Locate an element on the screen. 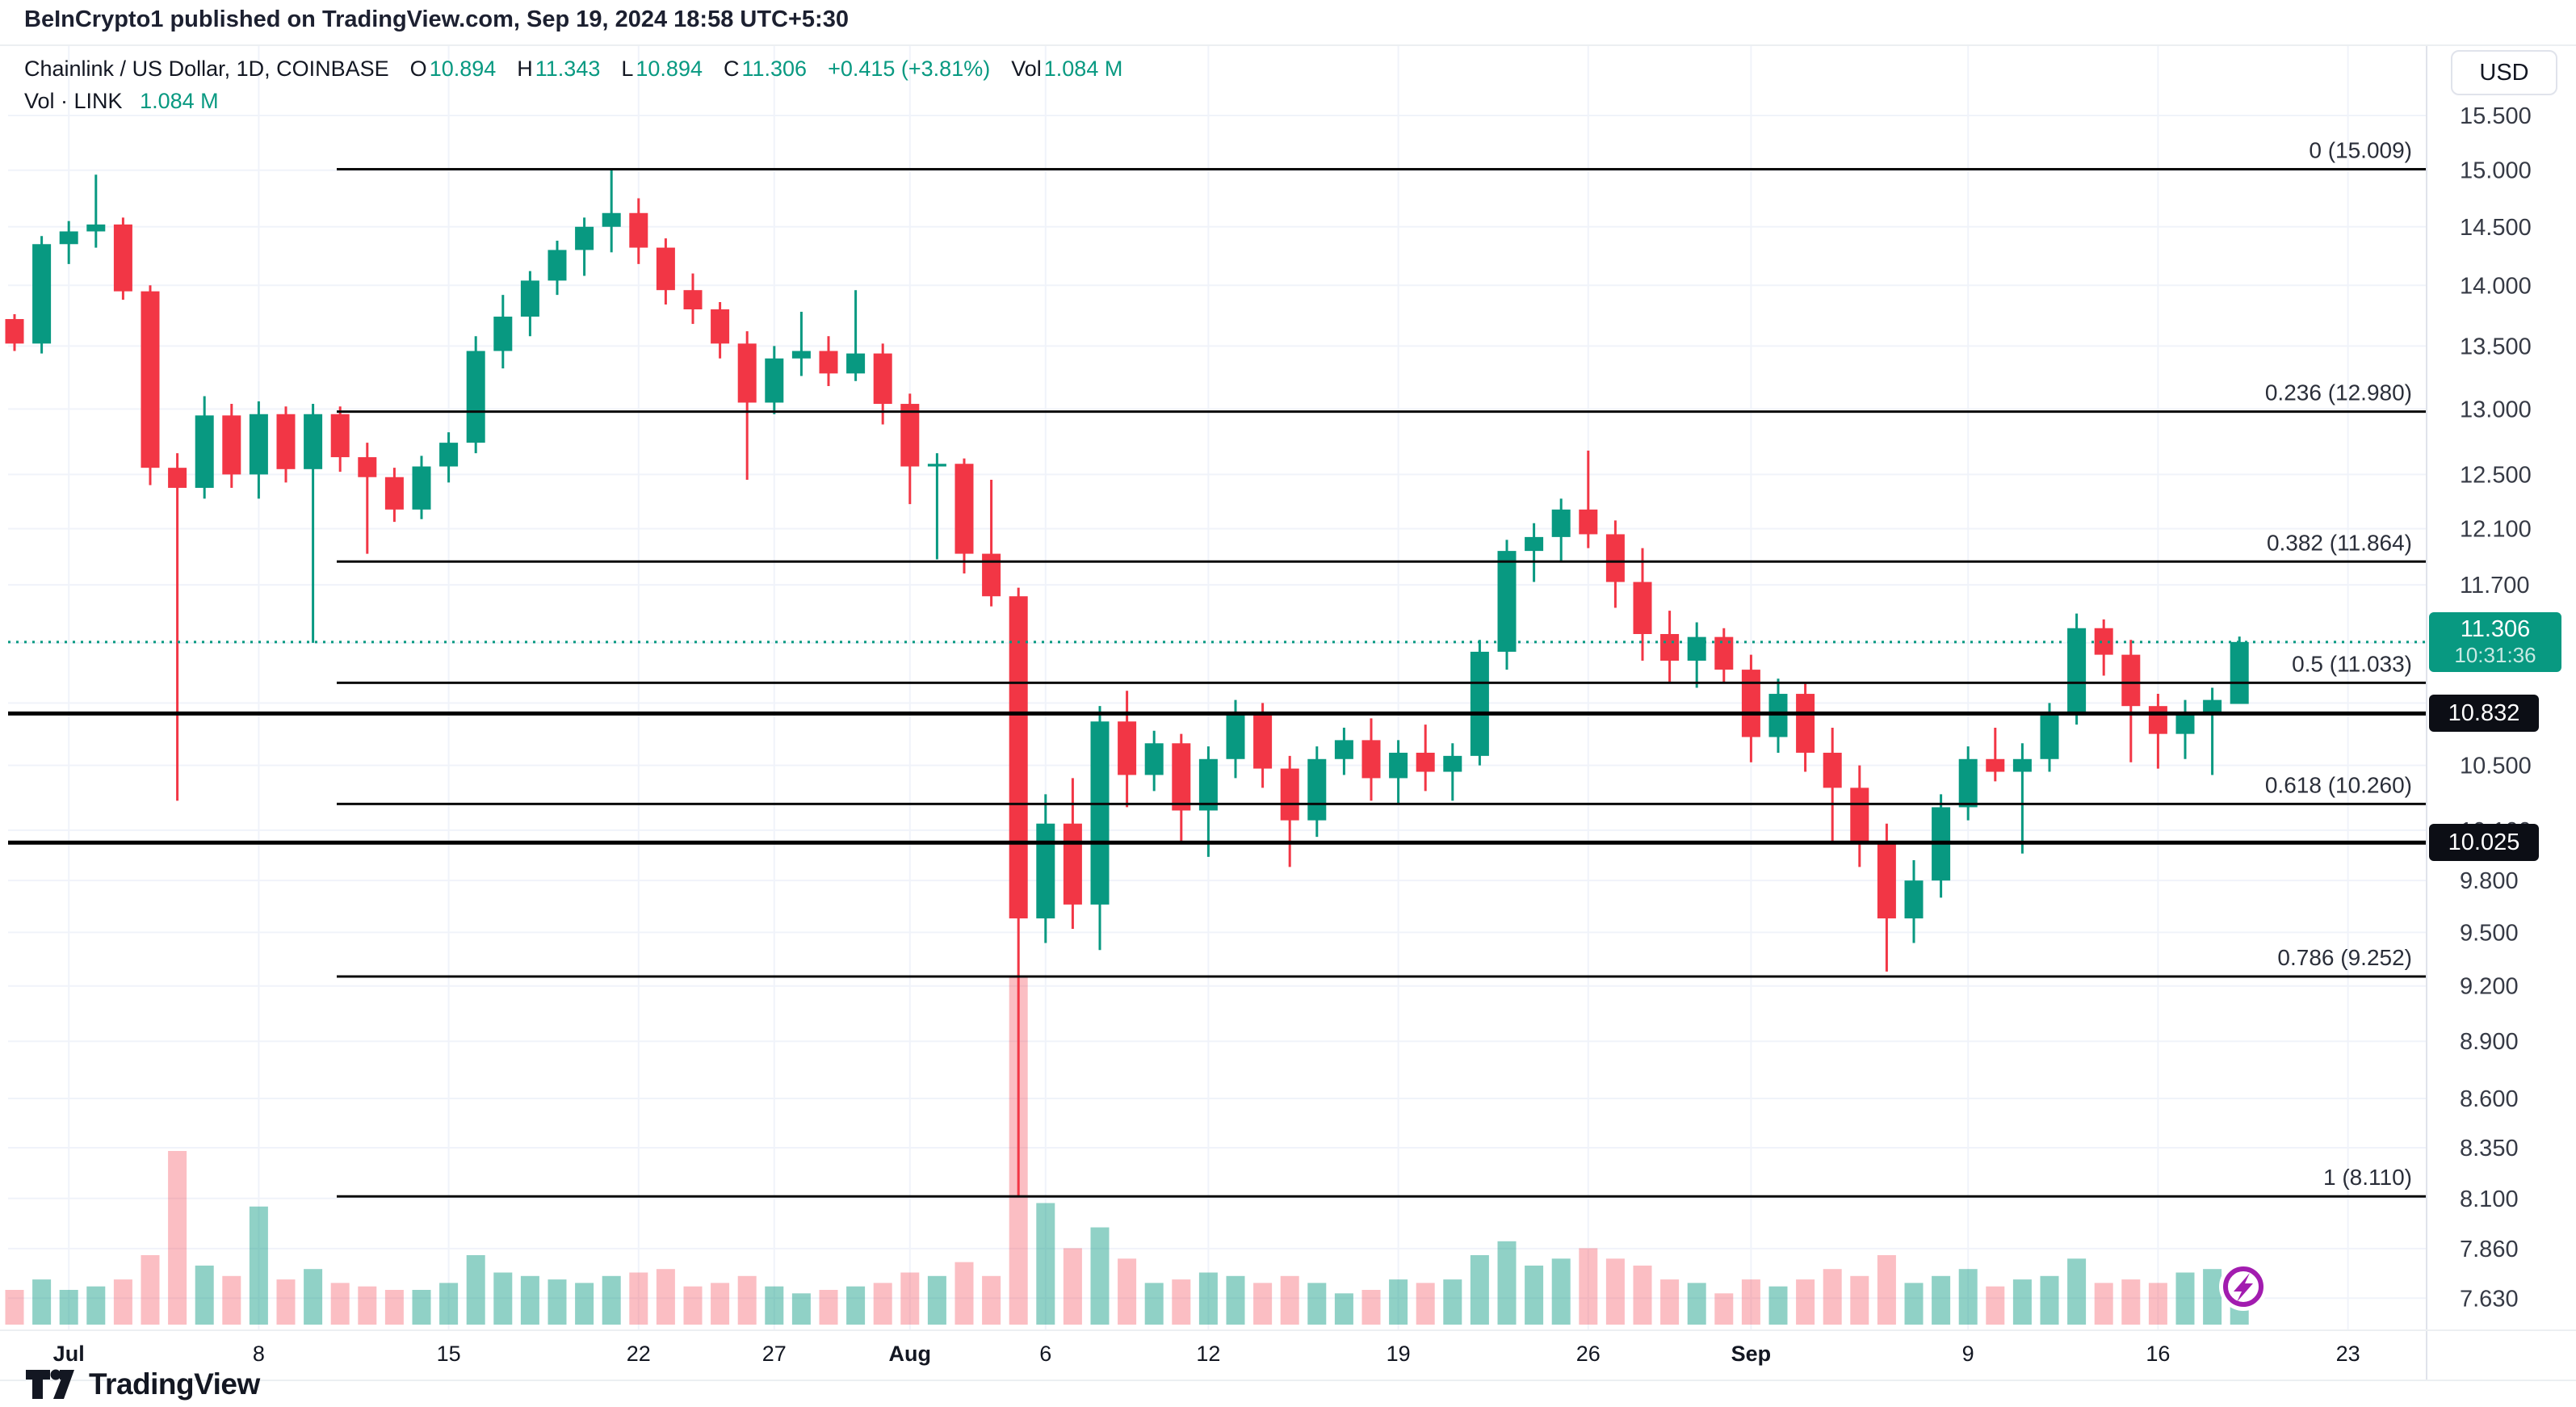 The image size is (2576, 1407). time-axis-label: 15 is located at coordinates (448, 1354).